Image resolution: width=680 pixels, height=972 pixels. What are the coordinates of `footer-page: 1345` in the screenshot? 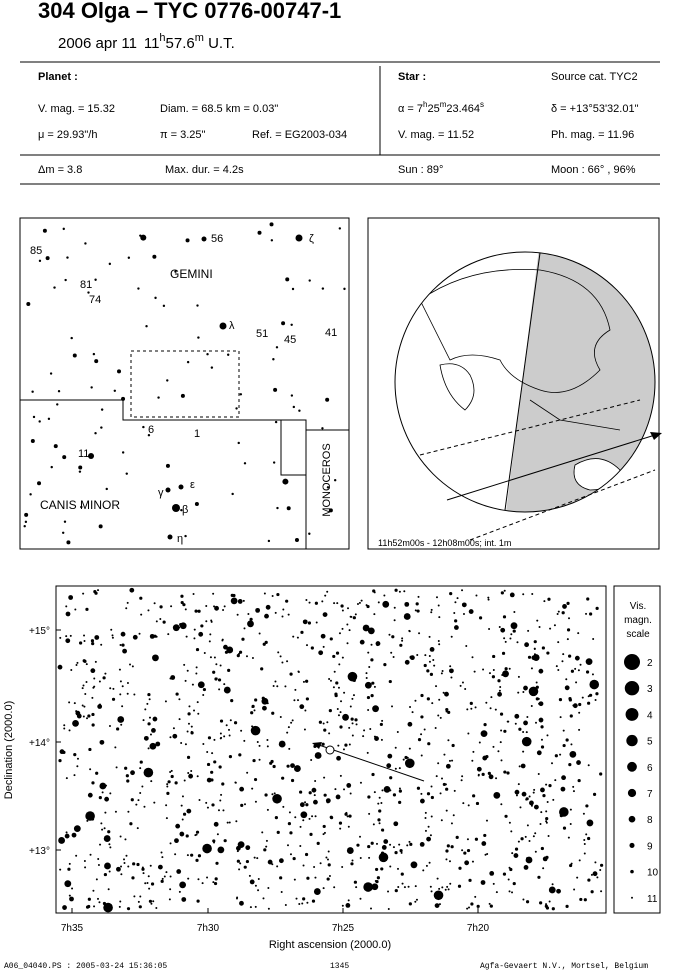 It's located at (339, 966).